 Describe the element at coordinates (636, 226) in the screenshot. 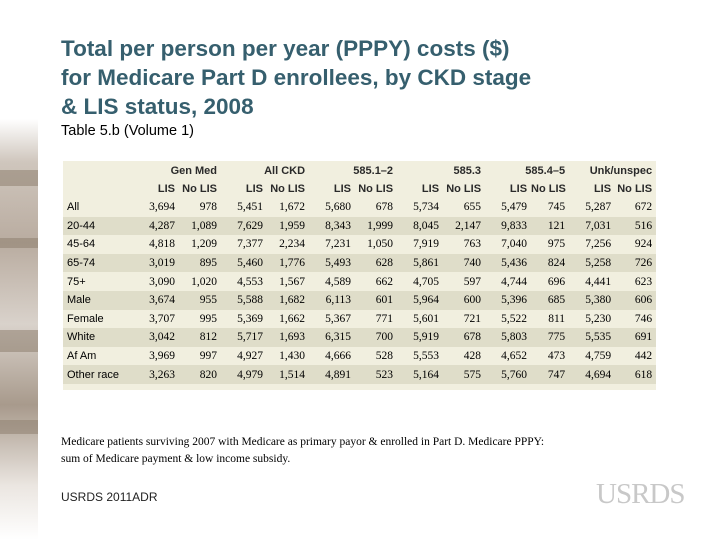

I see `table-cell: 516` at that location.